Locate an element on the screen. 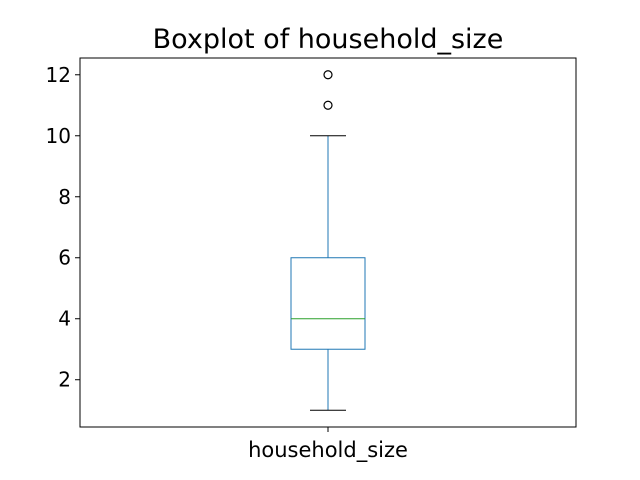  y-tick-label: 10 is located at coordinates (58, 136).